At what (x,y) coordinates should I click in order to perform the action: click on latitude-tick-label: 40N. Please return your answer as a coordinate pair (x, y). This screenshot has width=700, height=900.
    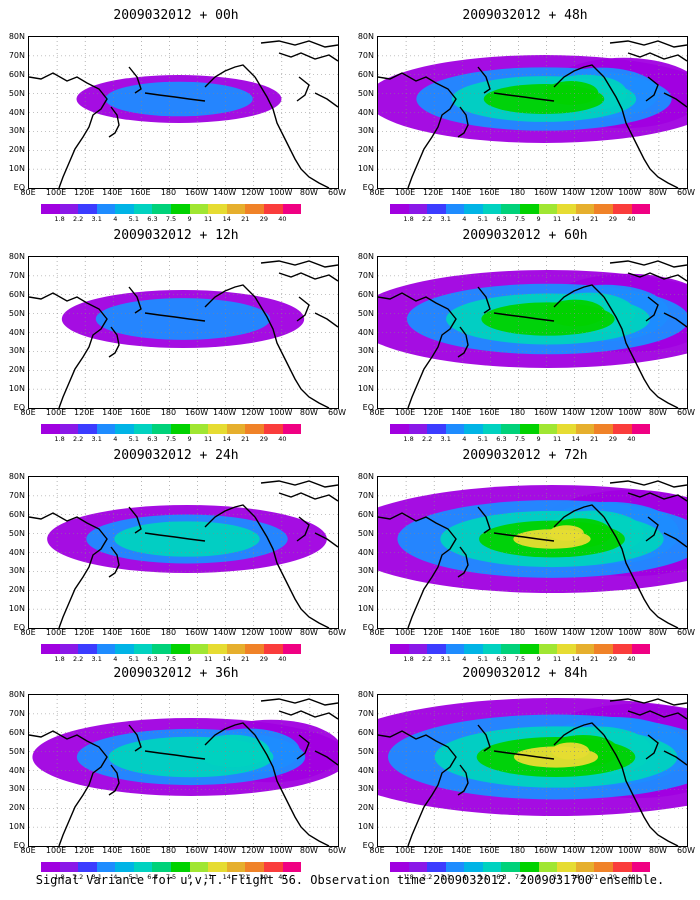
    Looking at the image, I should click on (16, 112).